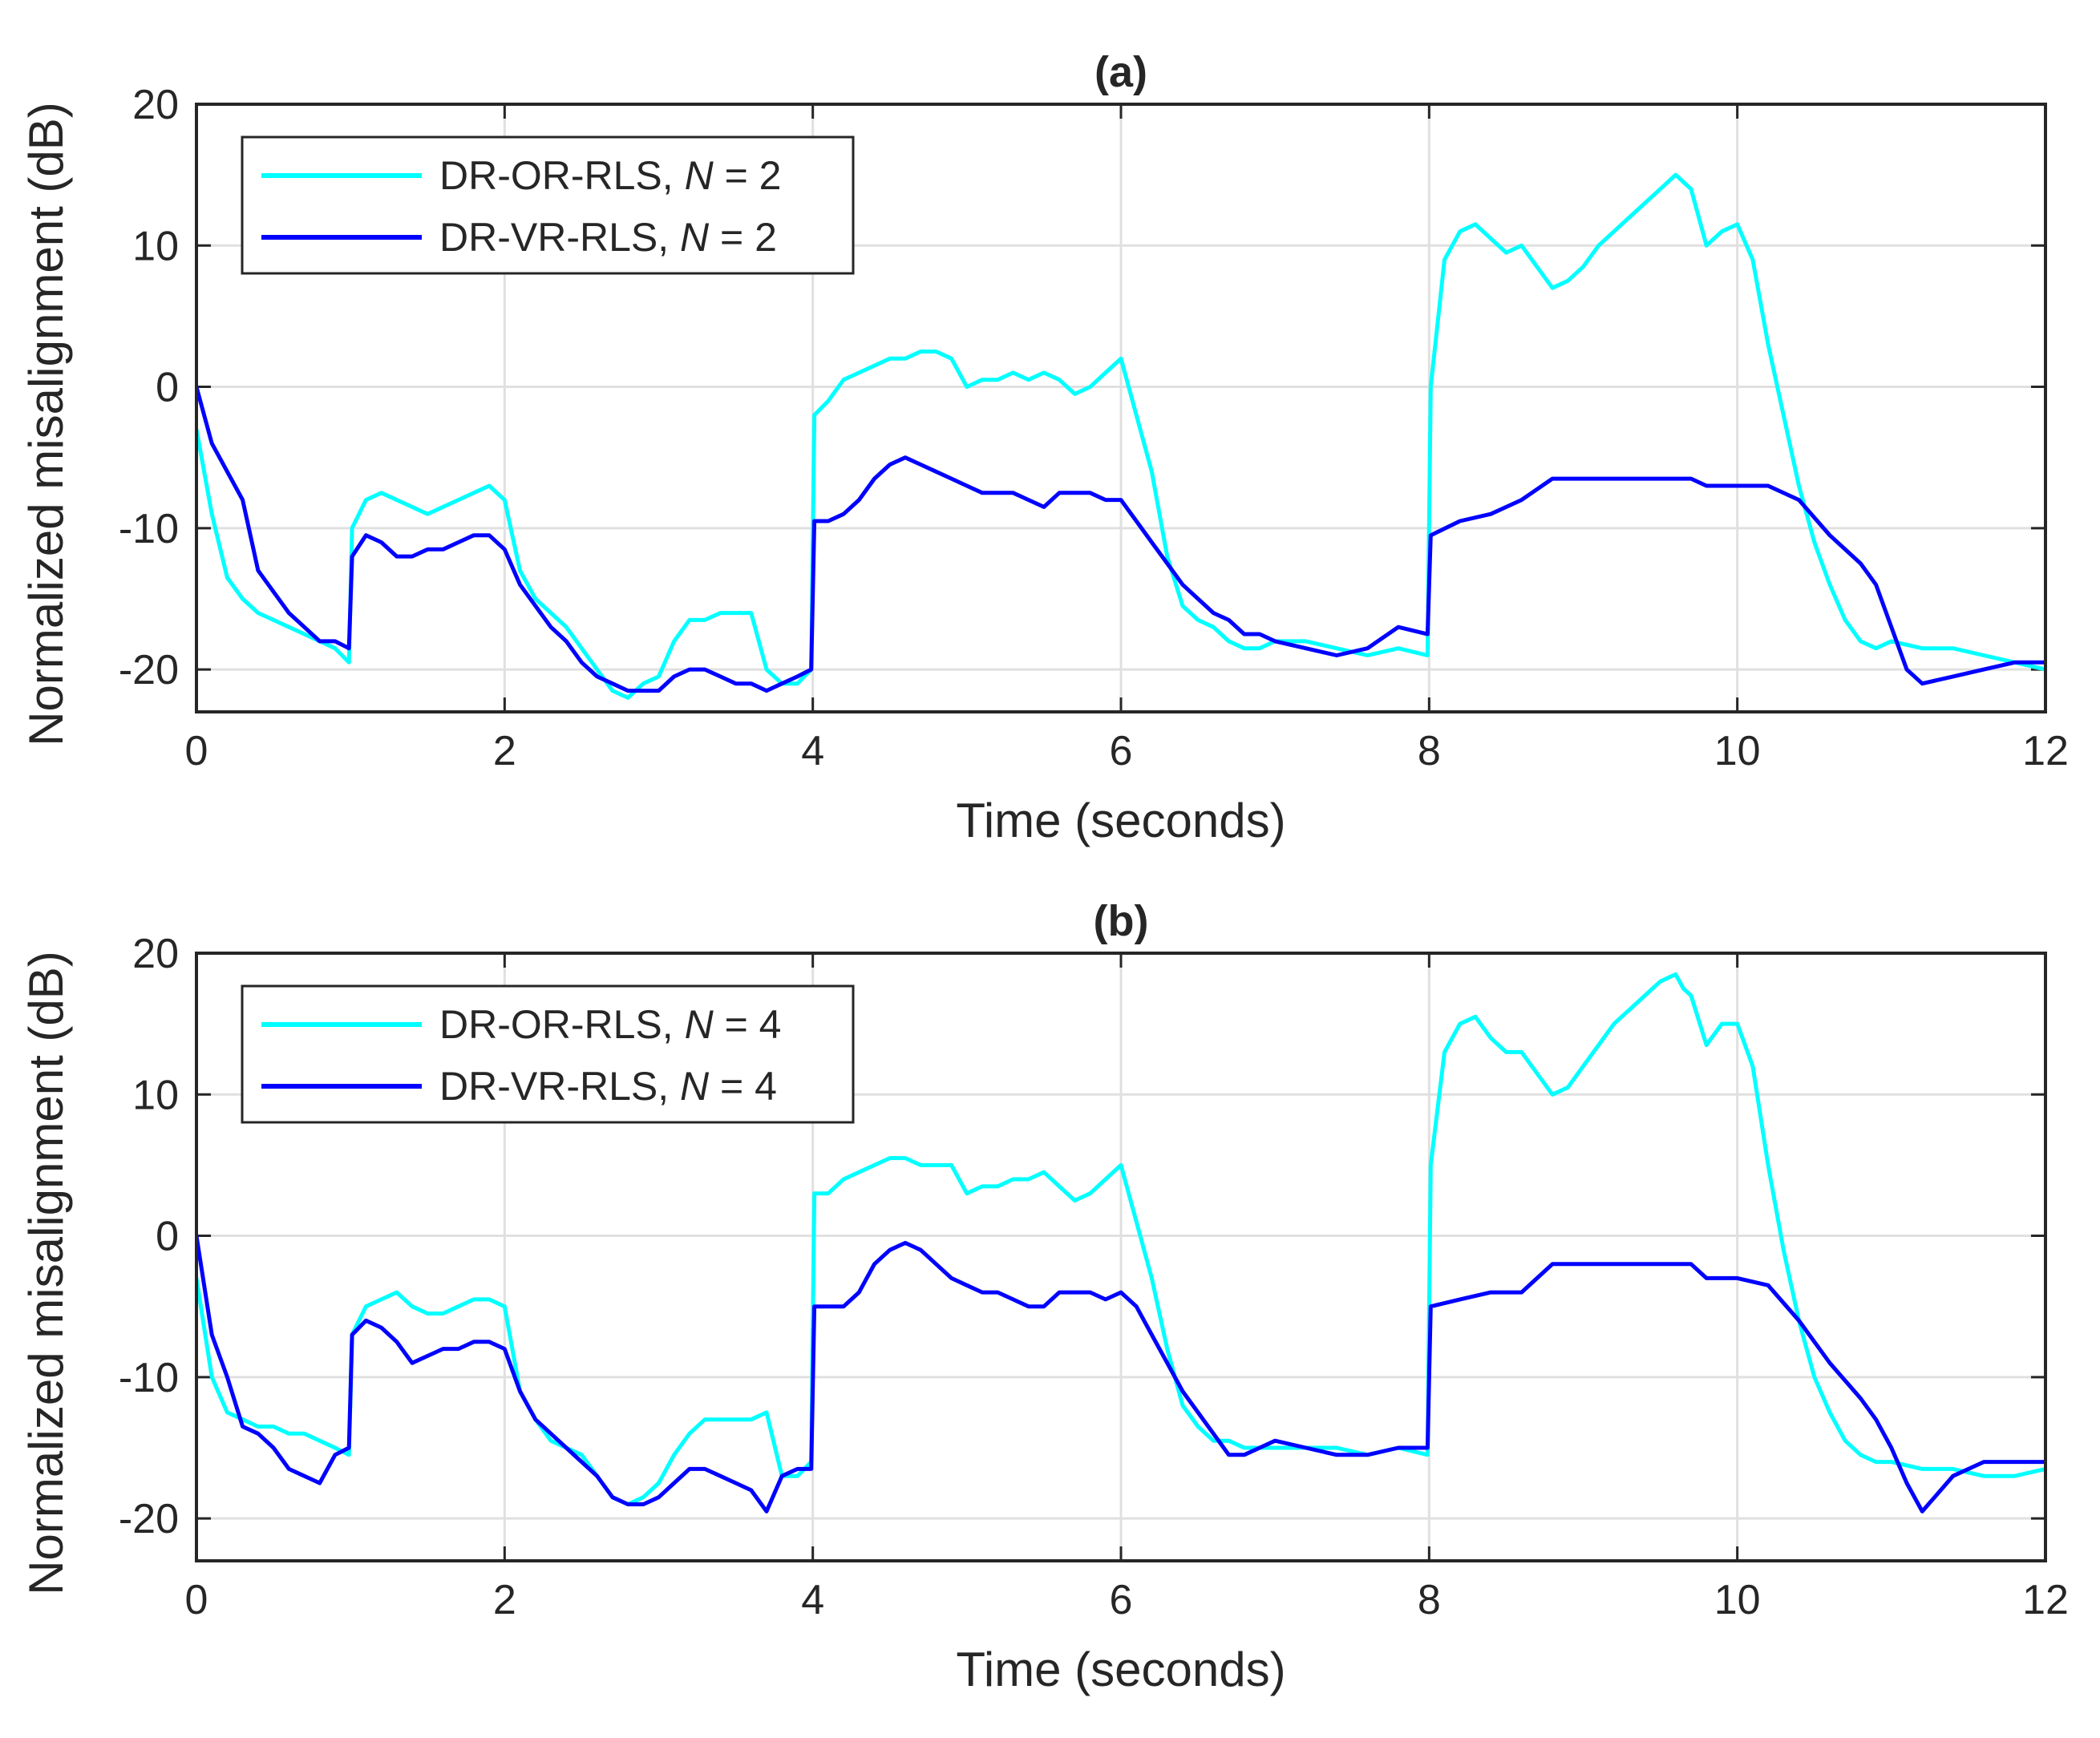  What do you see at coordinates (1121, 72) in the screenshot?
I see `chart-title: (a)` at bounding box center [1121, 72].